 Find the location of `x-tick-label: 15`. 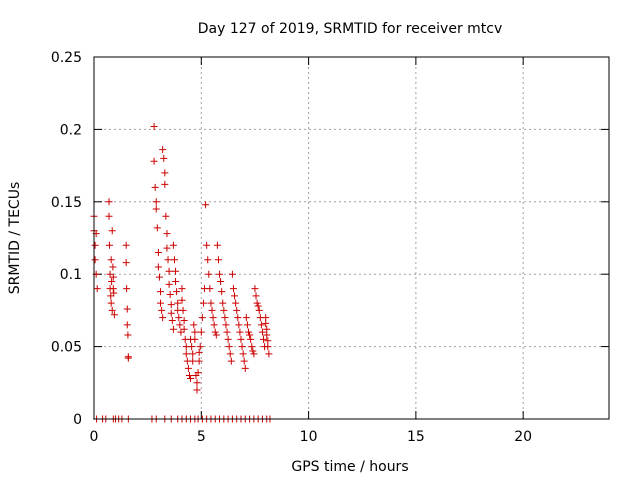

x-tick-label: 15 is located at coordinates (416, 437).